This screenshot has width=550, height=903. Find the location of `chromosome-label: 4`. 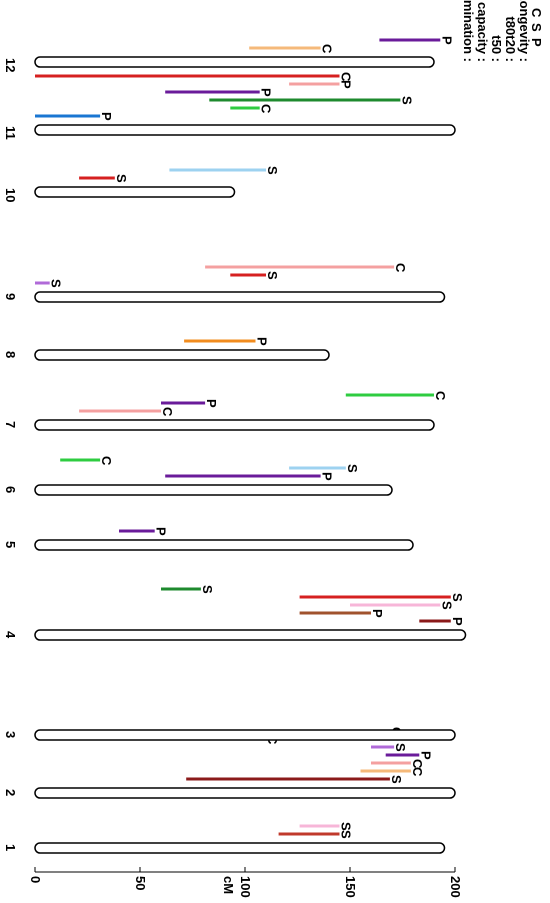

chromosome-label: 4 is located at coordinates (10, 635).